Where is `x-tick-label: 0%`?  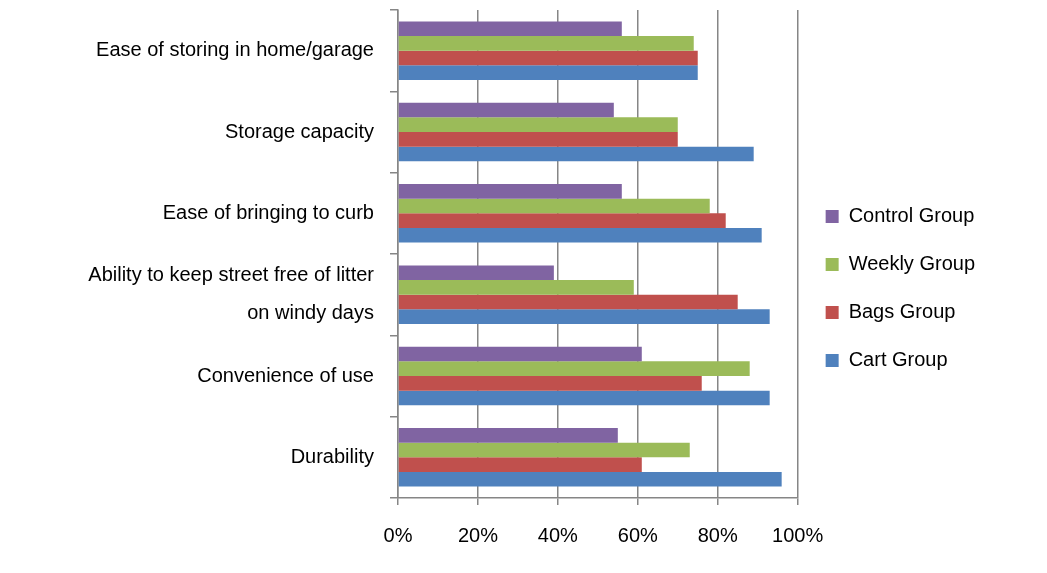
x-tick-label: 0% is located at coordinates (398, 534).